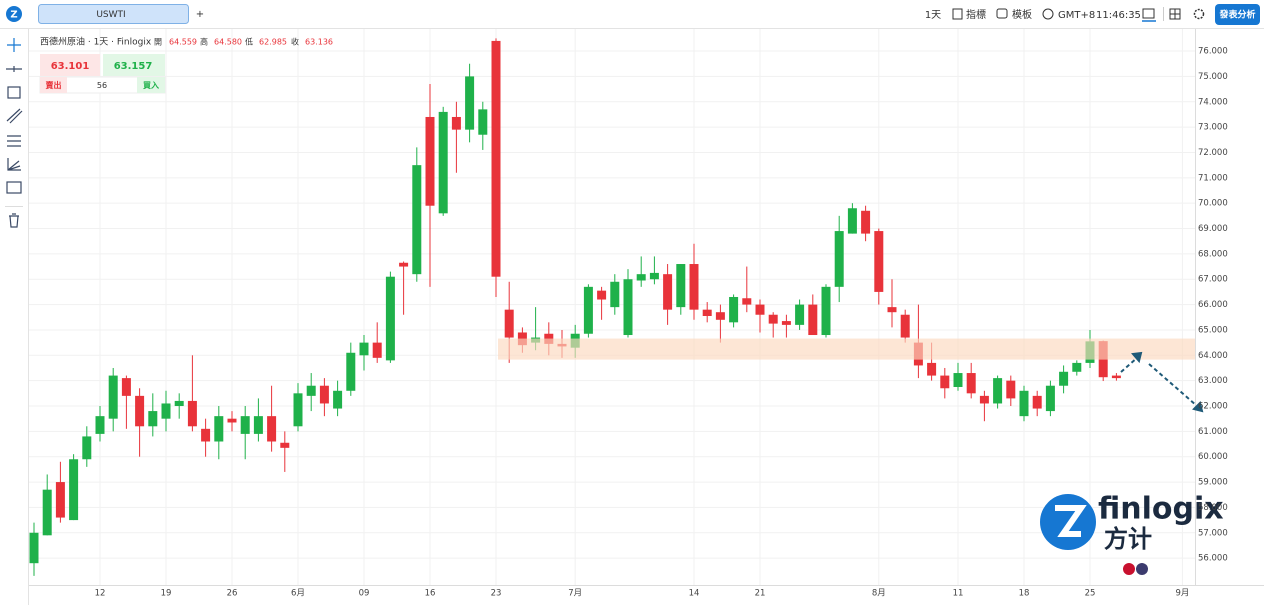  What do you see at coordinates (1213, 153) in the screenshot?
I see `y-tick-label: 72.000` at bounding box center [1213, 153].